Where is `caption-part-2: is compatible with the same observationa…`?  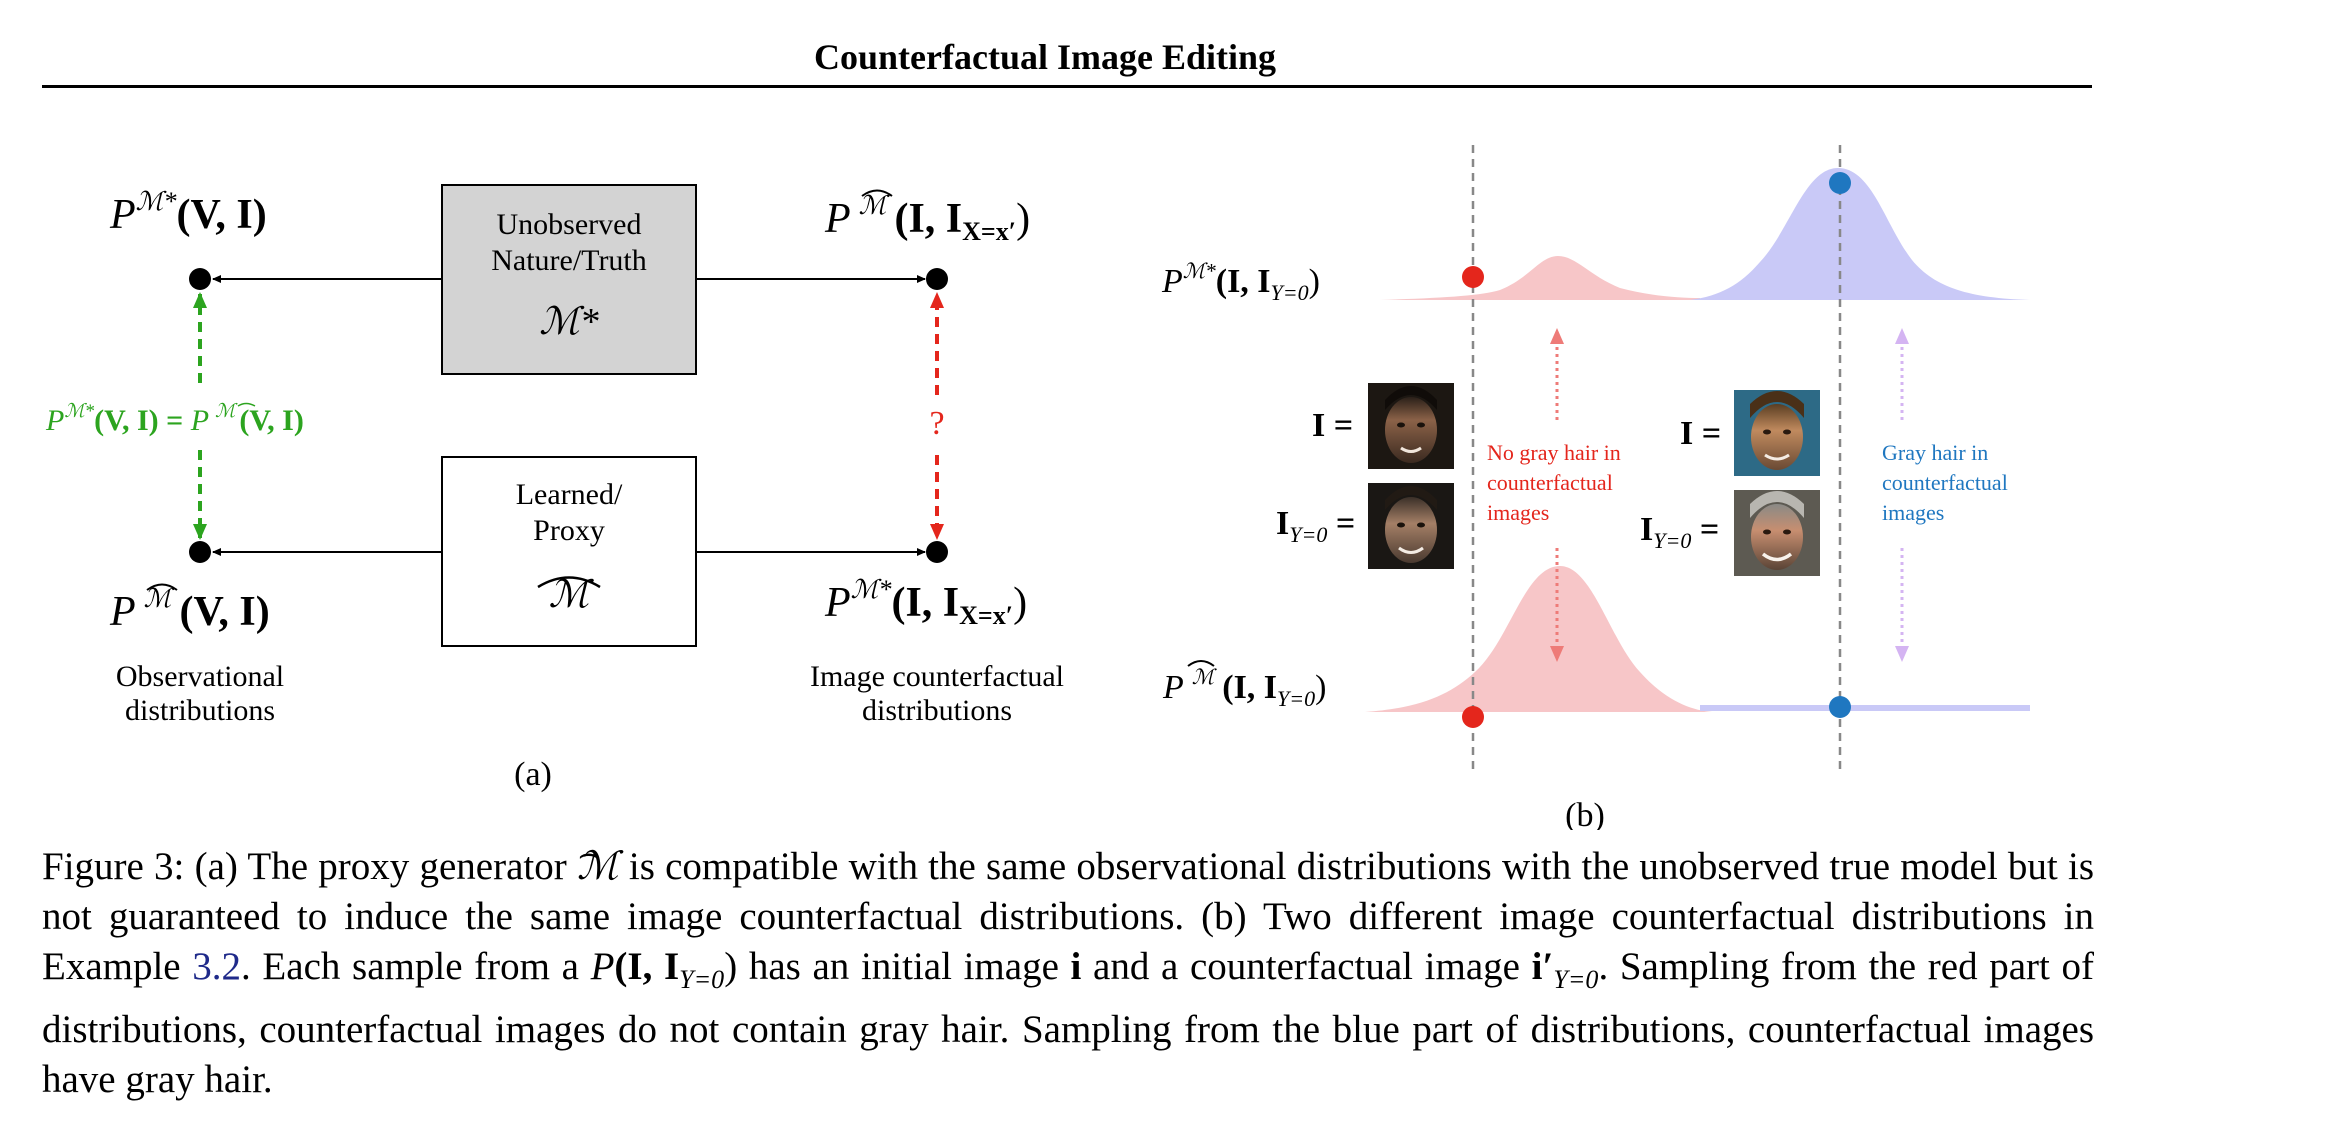
caption-part-2: is compatible with the same observationa… is located at coordinates (1068, 916).